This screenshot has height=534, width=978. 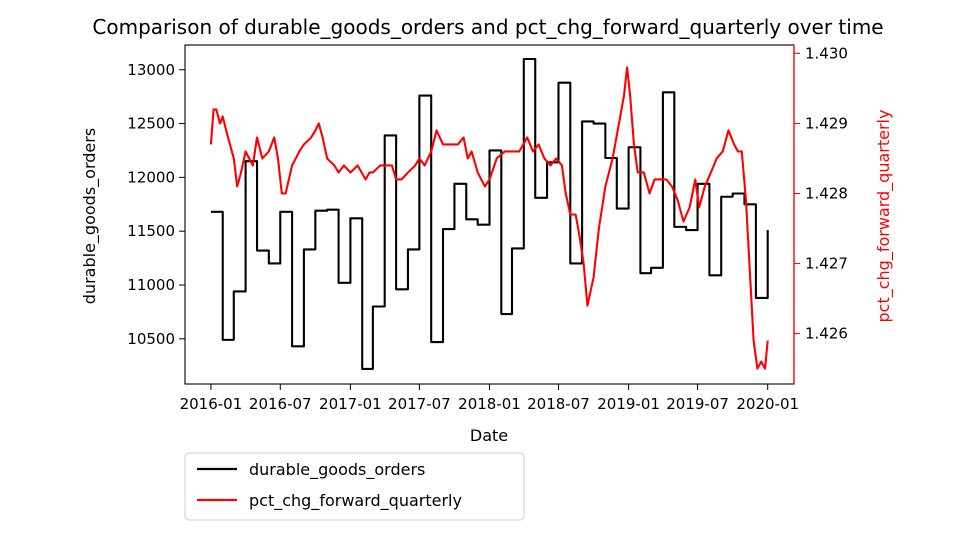 I want to click on y-left-tick-label: 11000, so click(x=151, y=285).